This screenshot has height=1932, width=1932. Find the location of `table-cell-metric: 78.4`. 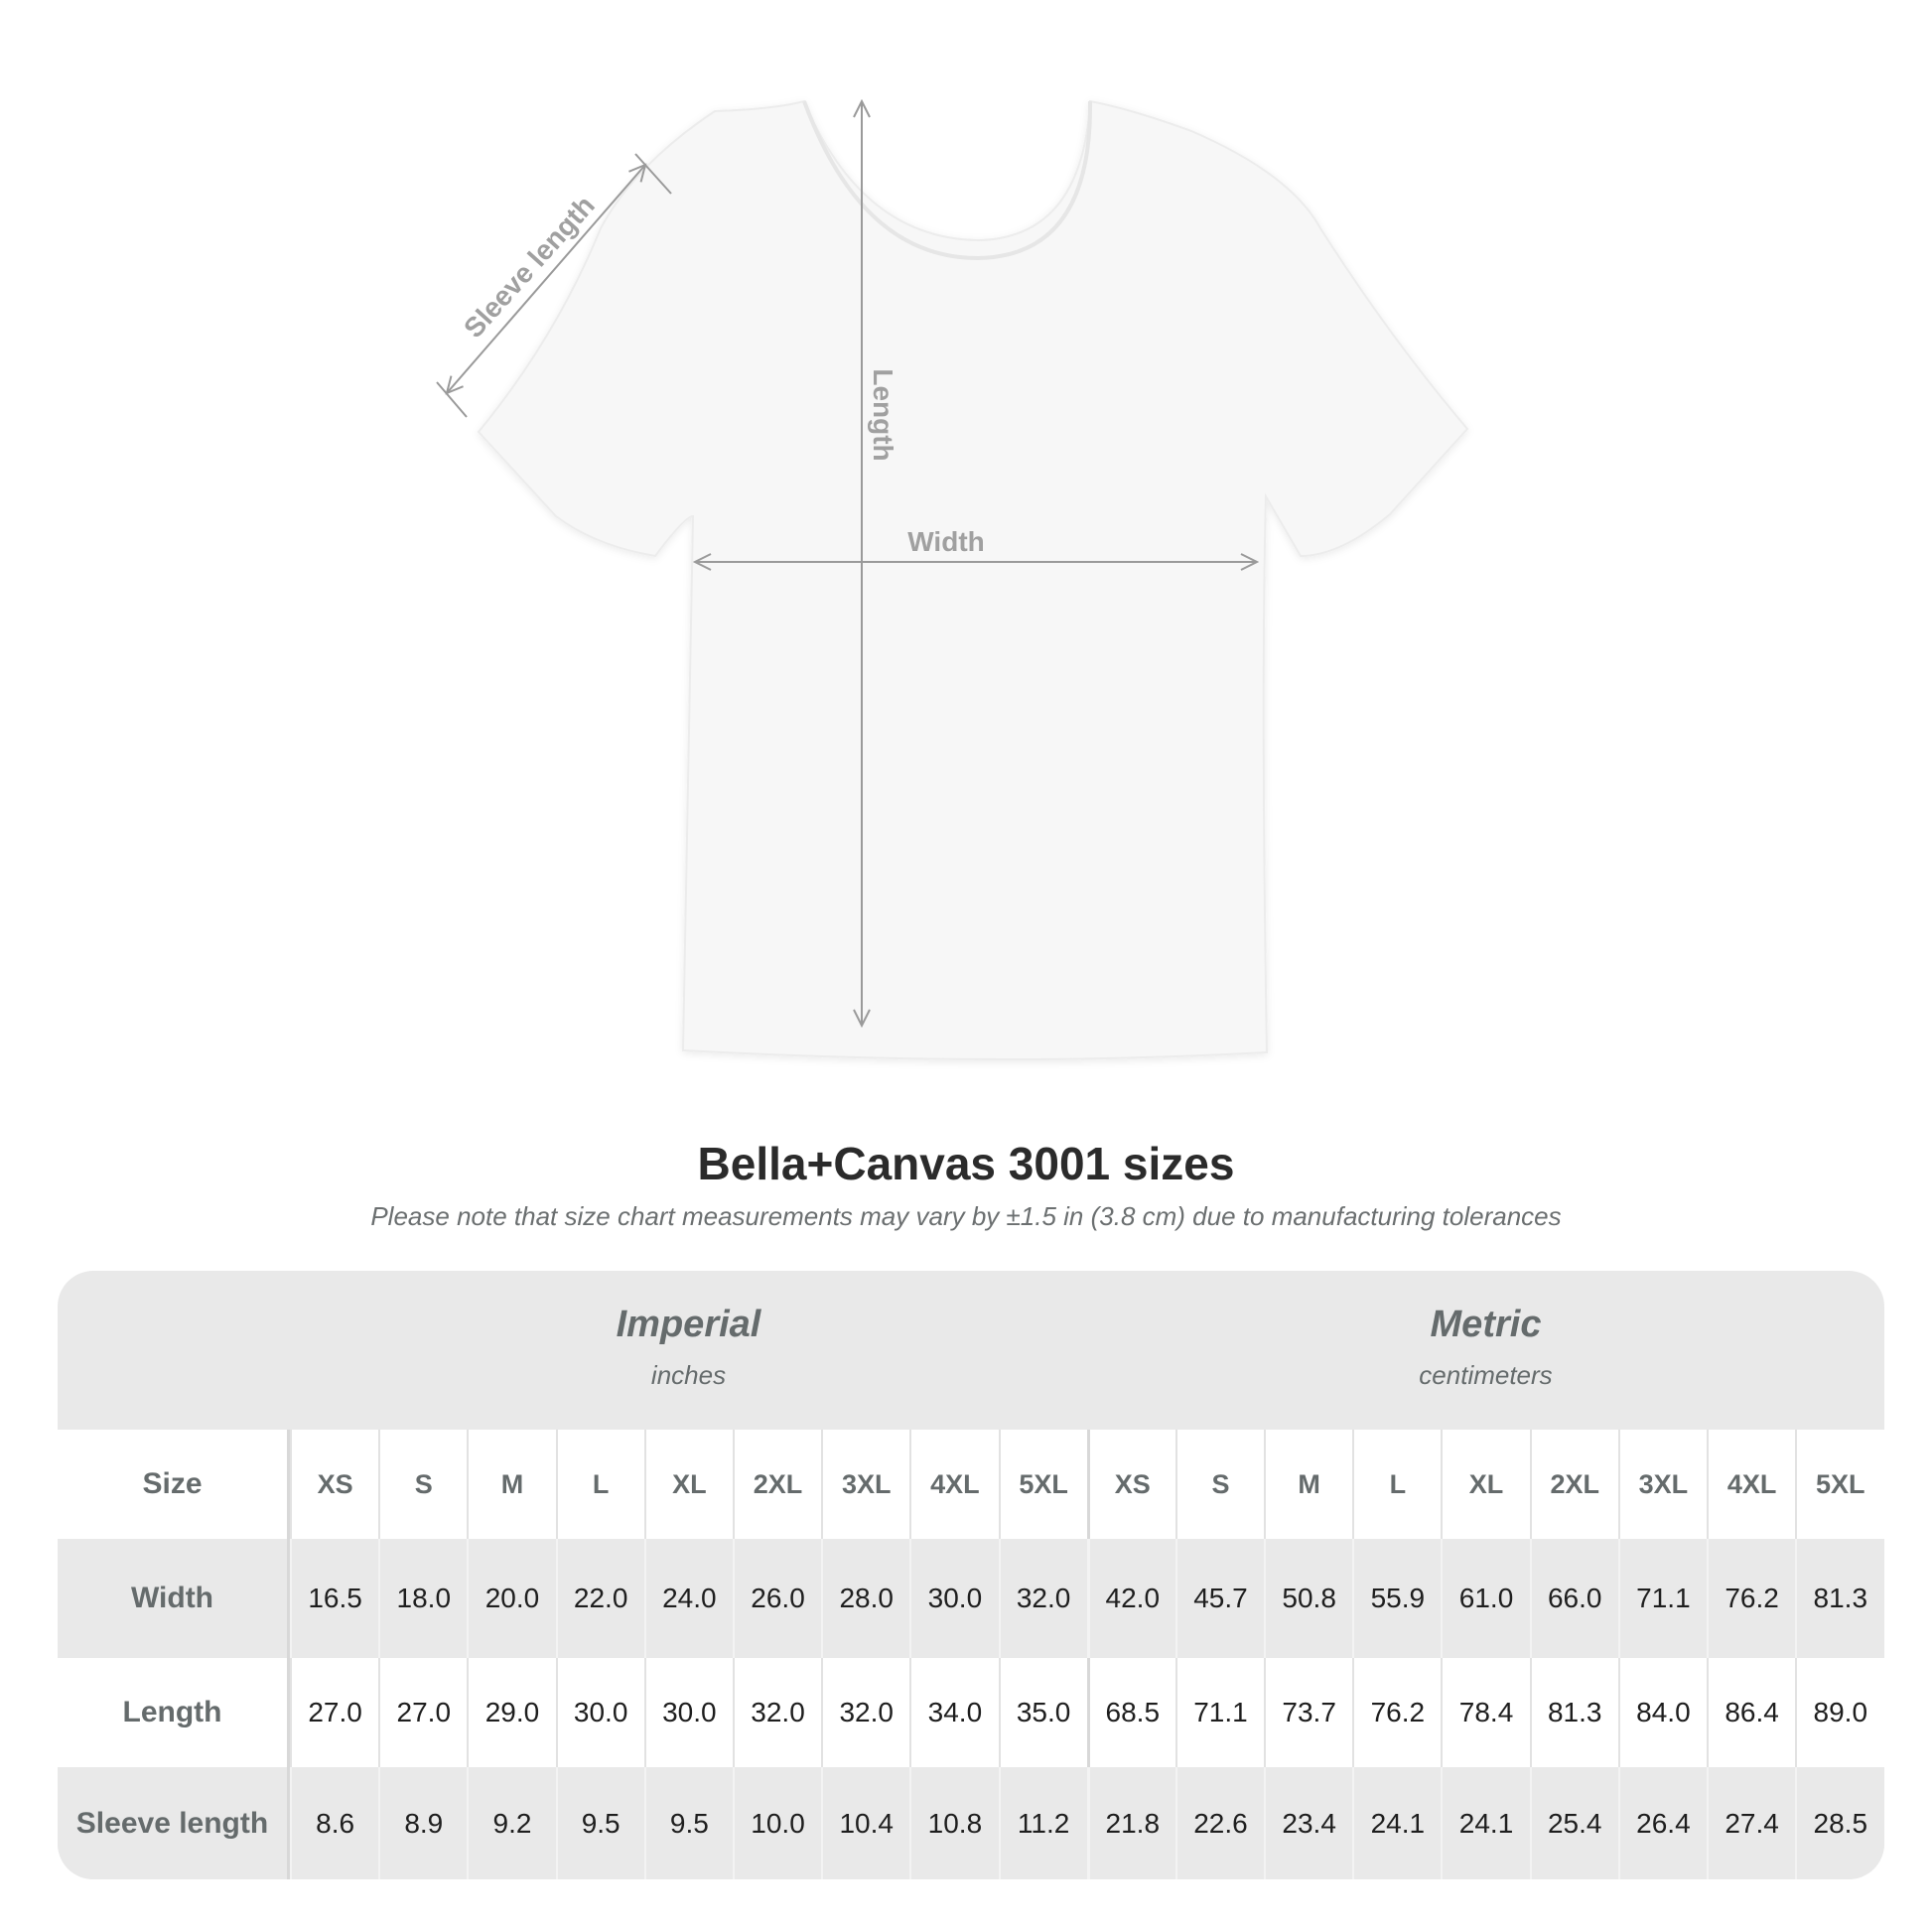

table-cell-metric: 78.4 is located at coordinates (1485, 1713).